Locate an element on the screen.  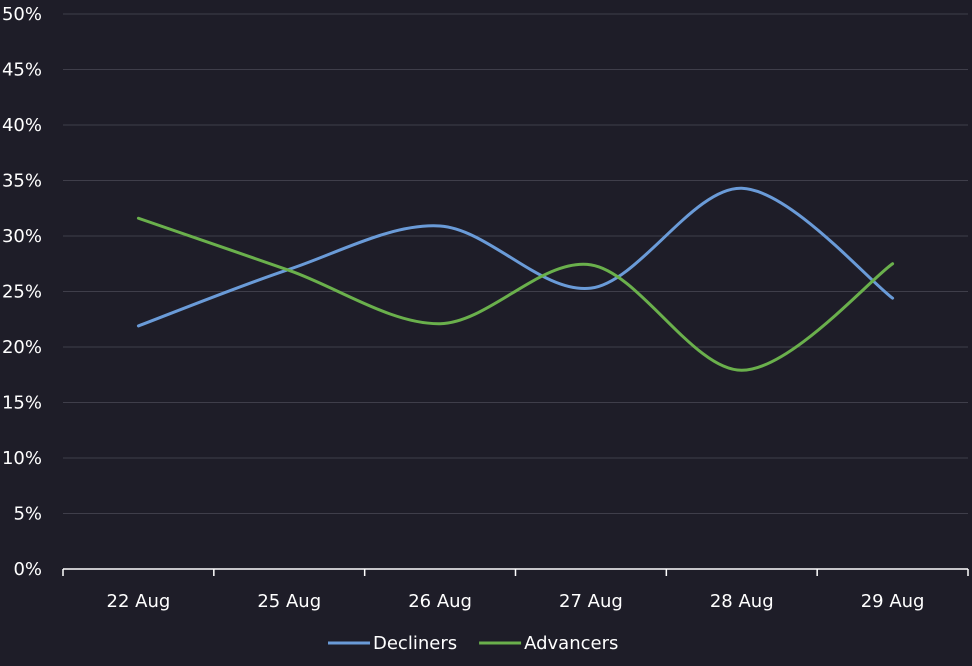
x-axis: 22 Aug 25 Aug 26 Aug 27 Aug 28 Aug 29 Aug is located at coordinates (515, 590).